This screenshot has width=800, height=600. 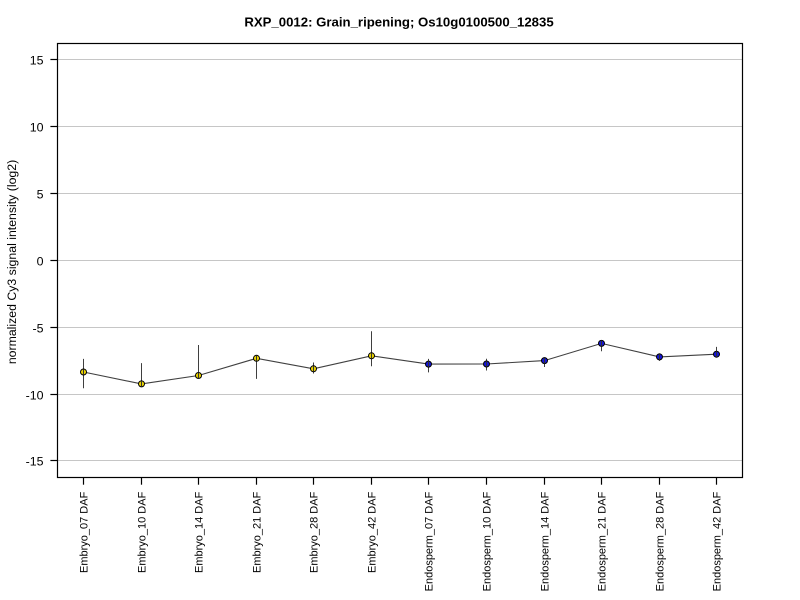 What do you see at coordinates (258, 532) in the screenshot?
I see `svg-text: Embryo_21 DAF` at bounding box center [258, 532].